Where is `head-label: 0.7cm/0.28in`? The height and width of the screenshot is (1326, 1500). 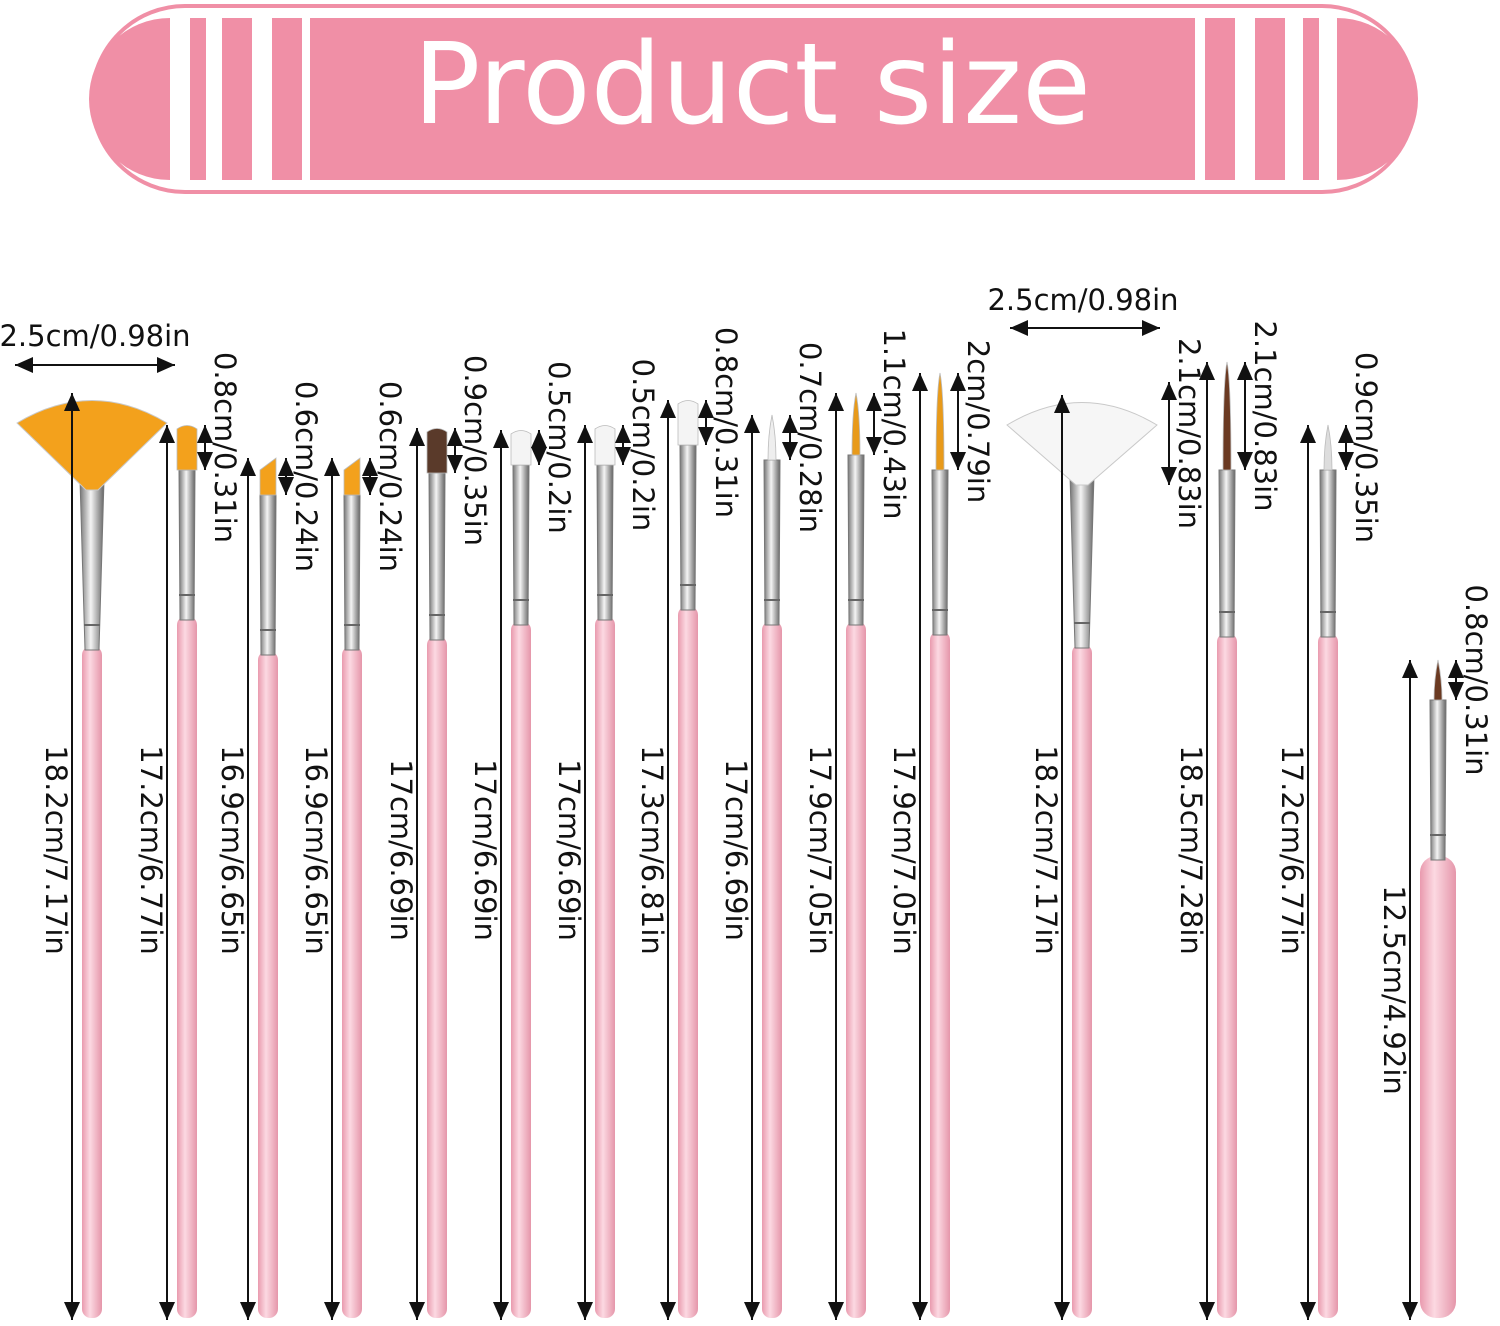
head-label: 0.7cm/0.28in is located at coordinates (810, 437).